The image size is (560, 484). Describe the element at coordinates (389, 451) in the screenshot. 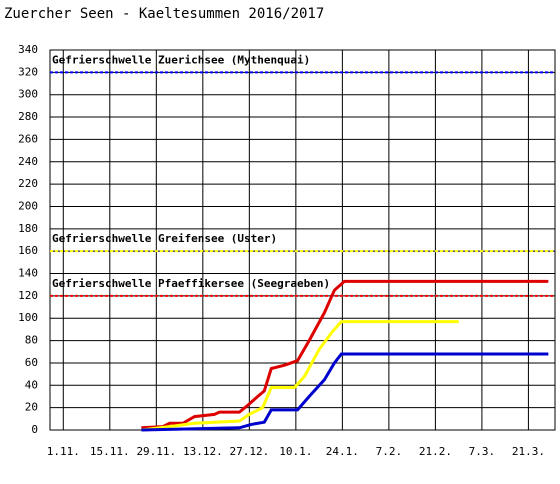

I see `x-tick-label: 7.2.` at that location.